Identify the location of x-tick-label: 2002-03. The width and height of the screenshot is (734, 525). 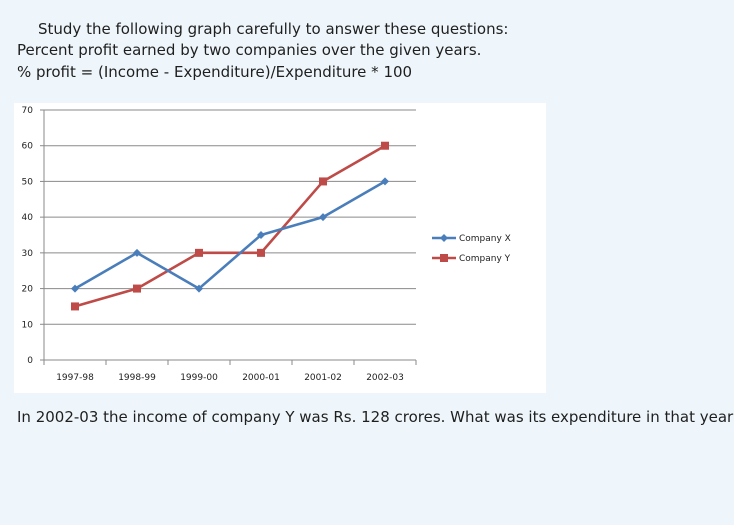
(385, 378).